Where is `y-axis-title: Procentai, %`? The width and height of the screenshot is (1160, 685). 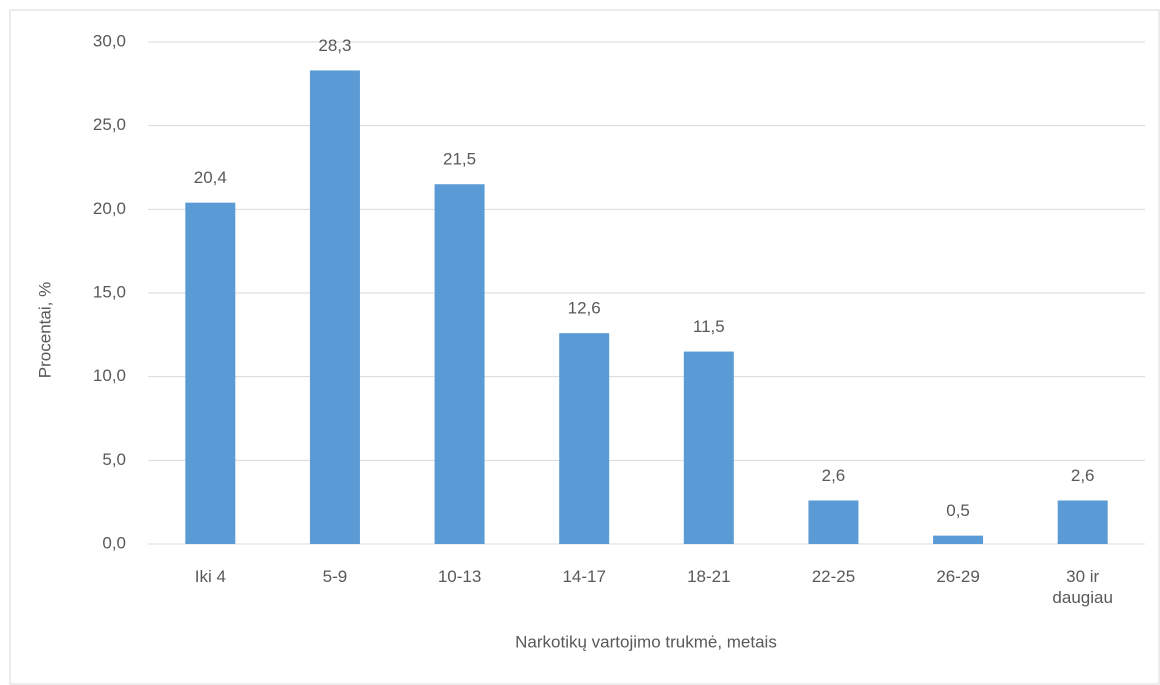
y-axis-title: Procentai, % is located at coordinates (44, 330).